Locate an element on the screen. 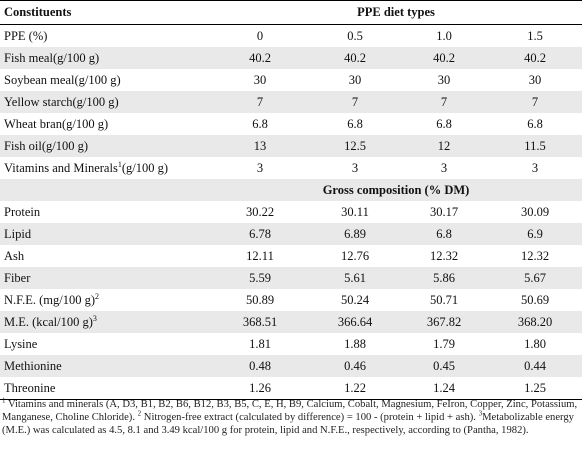 This screenshot has width=582, height=457. row-label: Wheat bran(g/100 g) is located at coordinates (105, 124).